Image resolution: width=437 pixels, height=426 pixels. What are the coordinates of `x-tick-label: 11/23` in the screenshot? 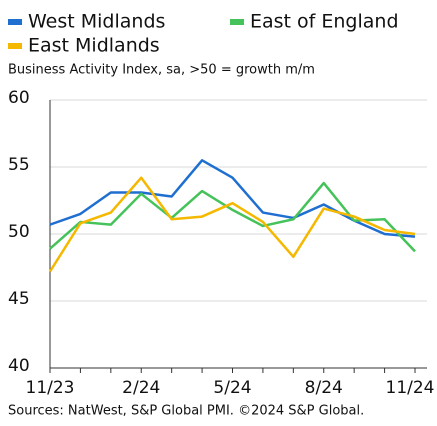 It's located at (50, 388).